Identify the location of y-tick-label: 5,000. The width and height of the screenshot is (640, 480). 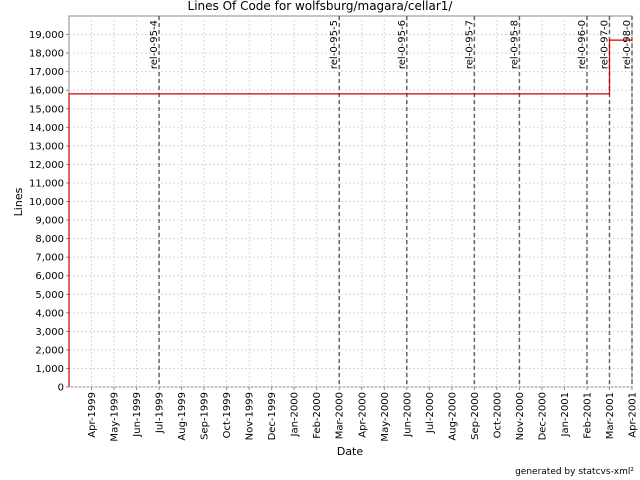
(49, 295).